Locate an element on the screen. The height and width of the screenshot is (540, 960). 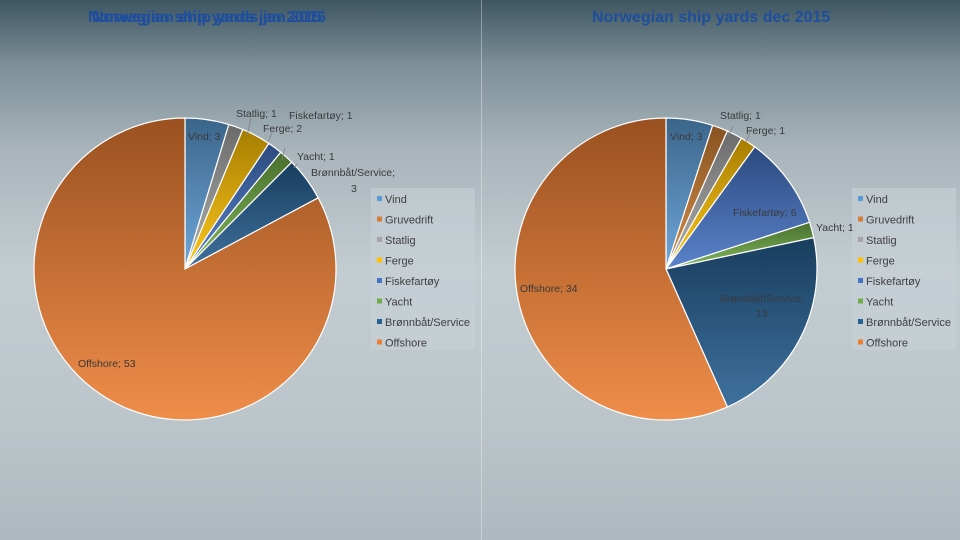
legend-label-statlig-left: Statlig is located at coordinates (400, 241).